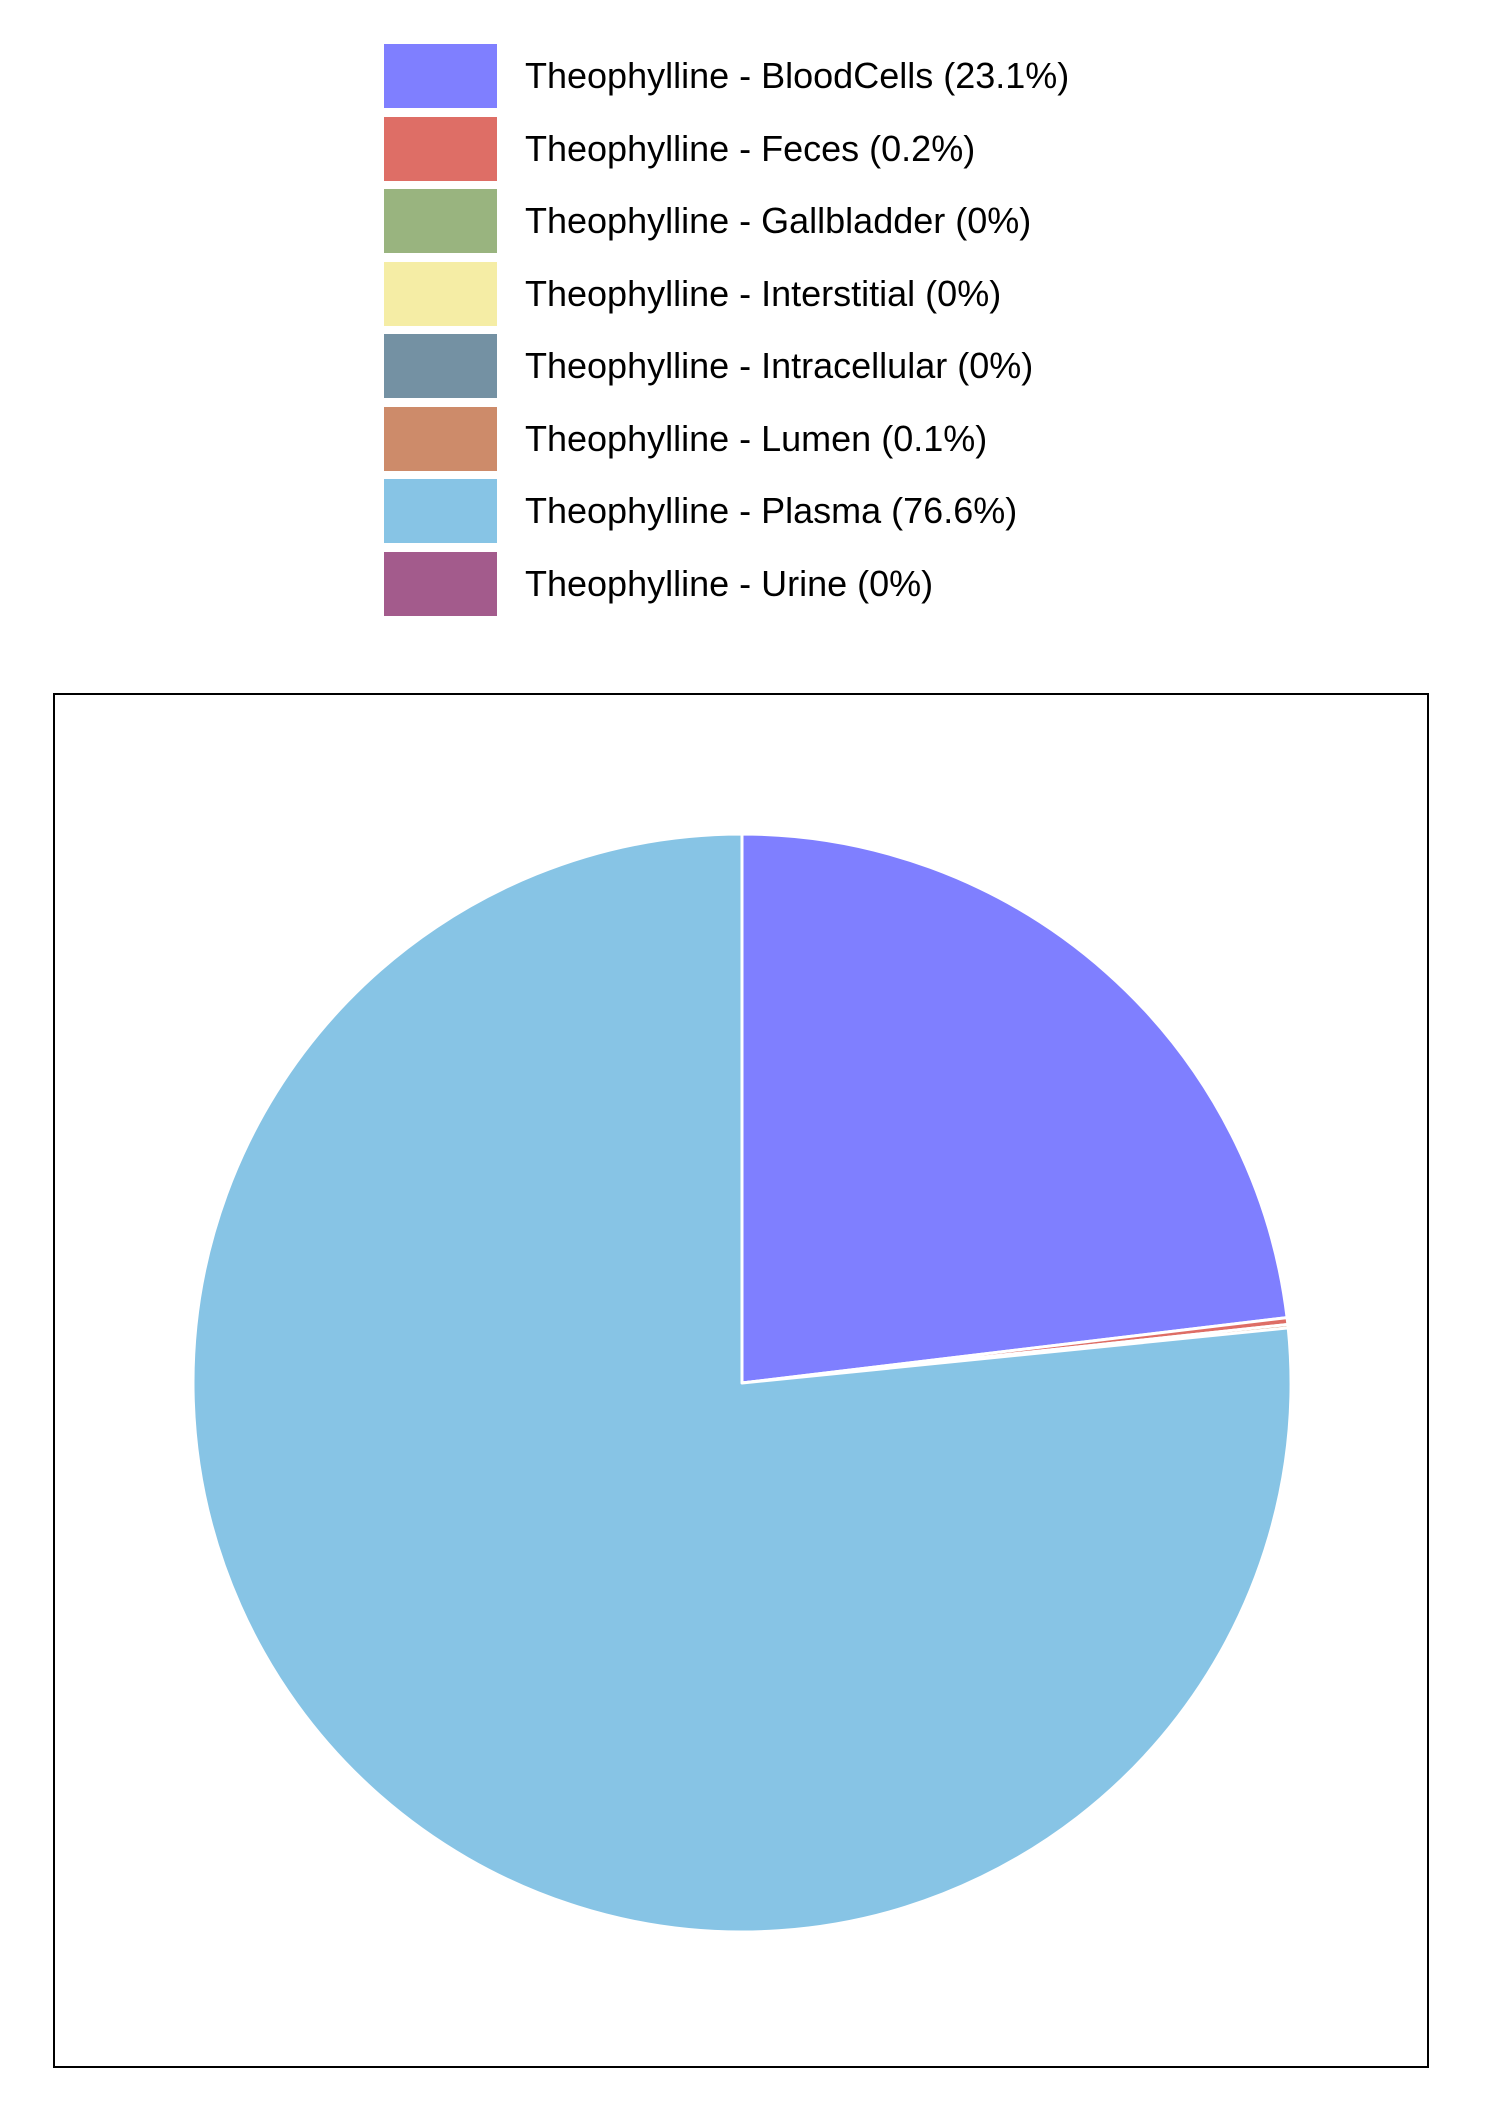  What do you see at coordinates (1014, 1108) in the screenshot?
I see `pie-slice` at bounding box center [1014, 1108].